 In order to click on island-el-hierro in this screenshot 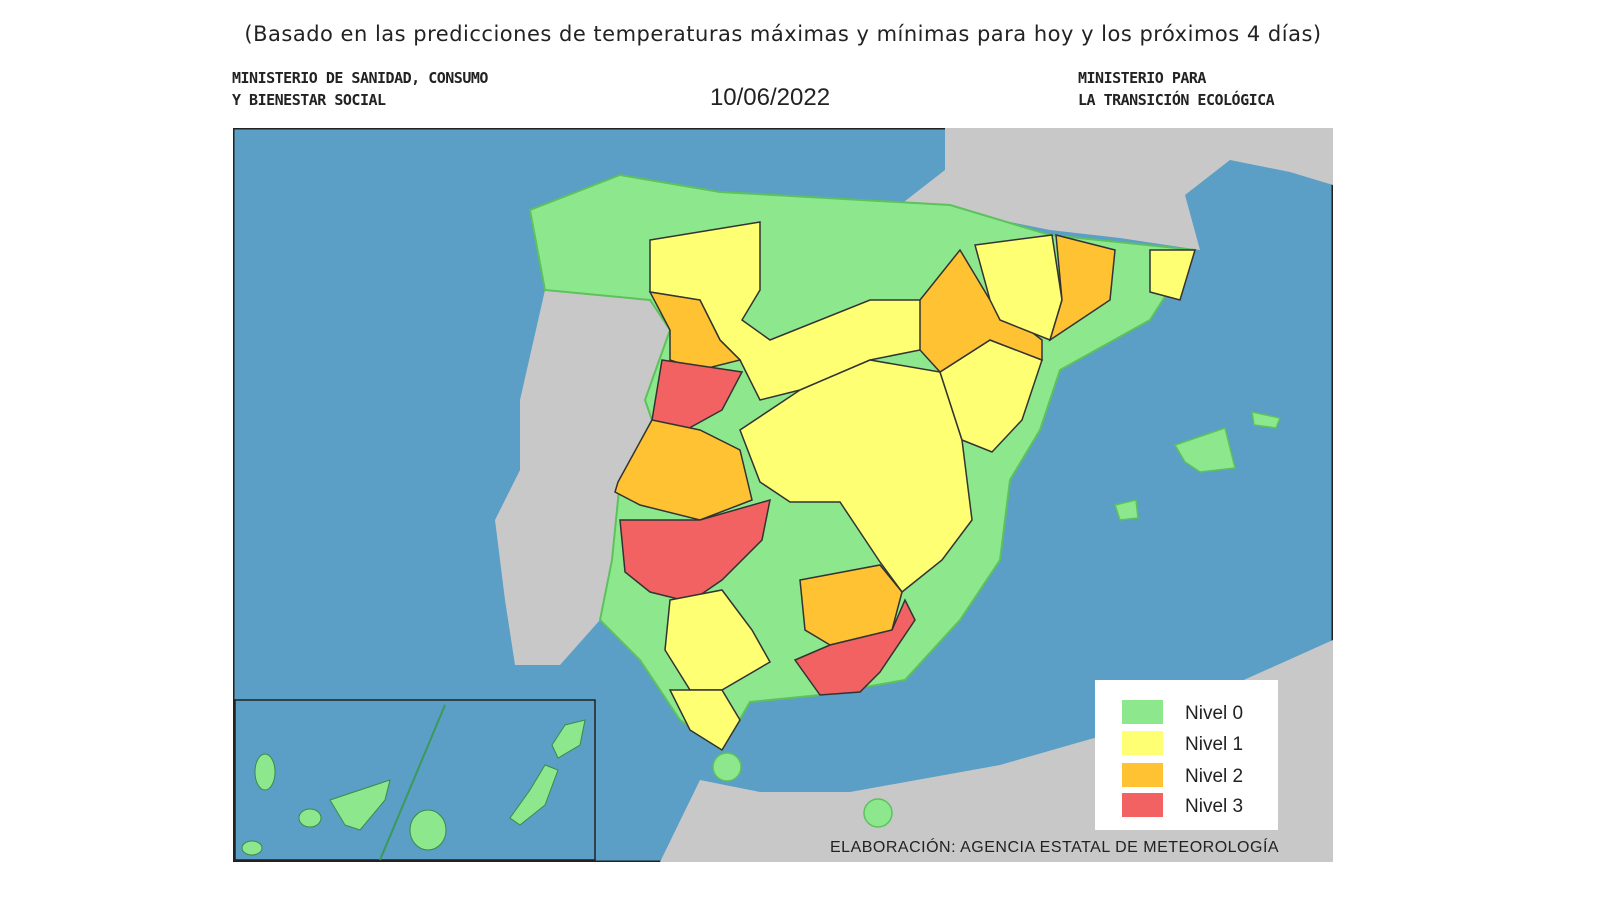, I will do `click(252, 848)`.